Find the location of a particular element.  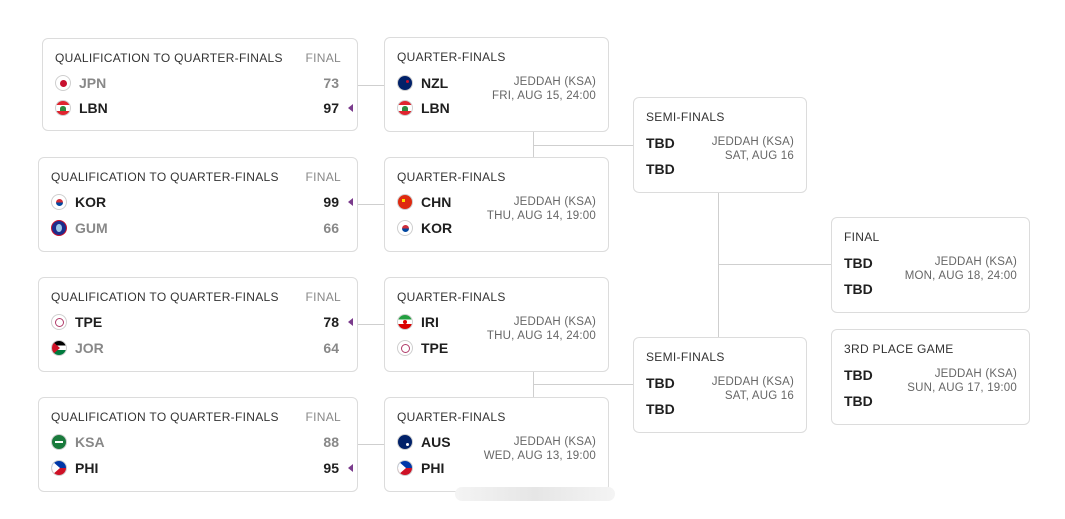

team-score: 66 is located at coordinates (331, 228).